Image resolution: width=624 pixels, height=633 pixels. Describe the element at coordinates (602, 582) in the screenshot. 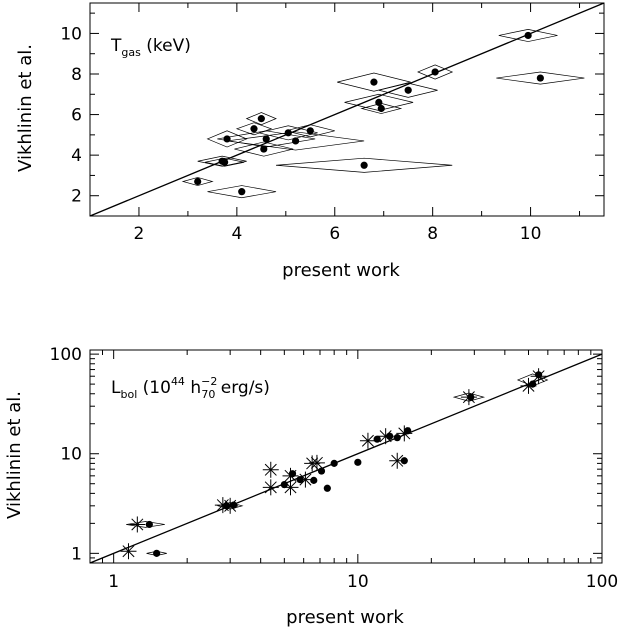

I see `x-tick-label: 100` at that location.